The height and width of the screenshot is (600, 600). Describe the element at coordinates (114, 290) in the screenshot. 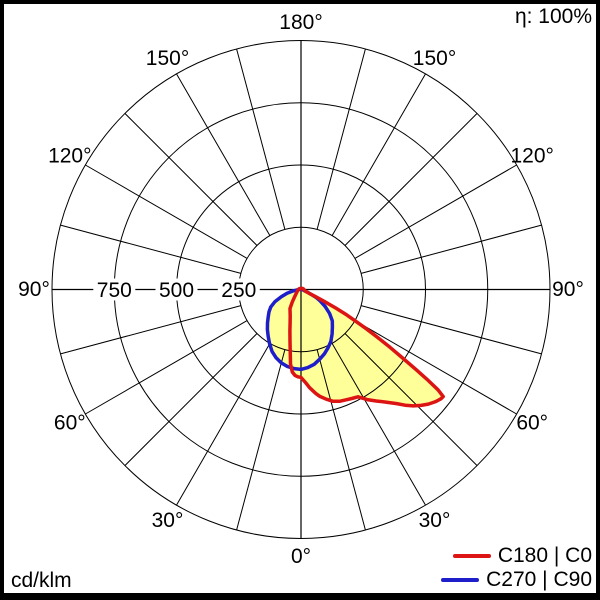

I see `radial-tick-label: 750` at that location.